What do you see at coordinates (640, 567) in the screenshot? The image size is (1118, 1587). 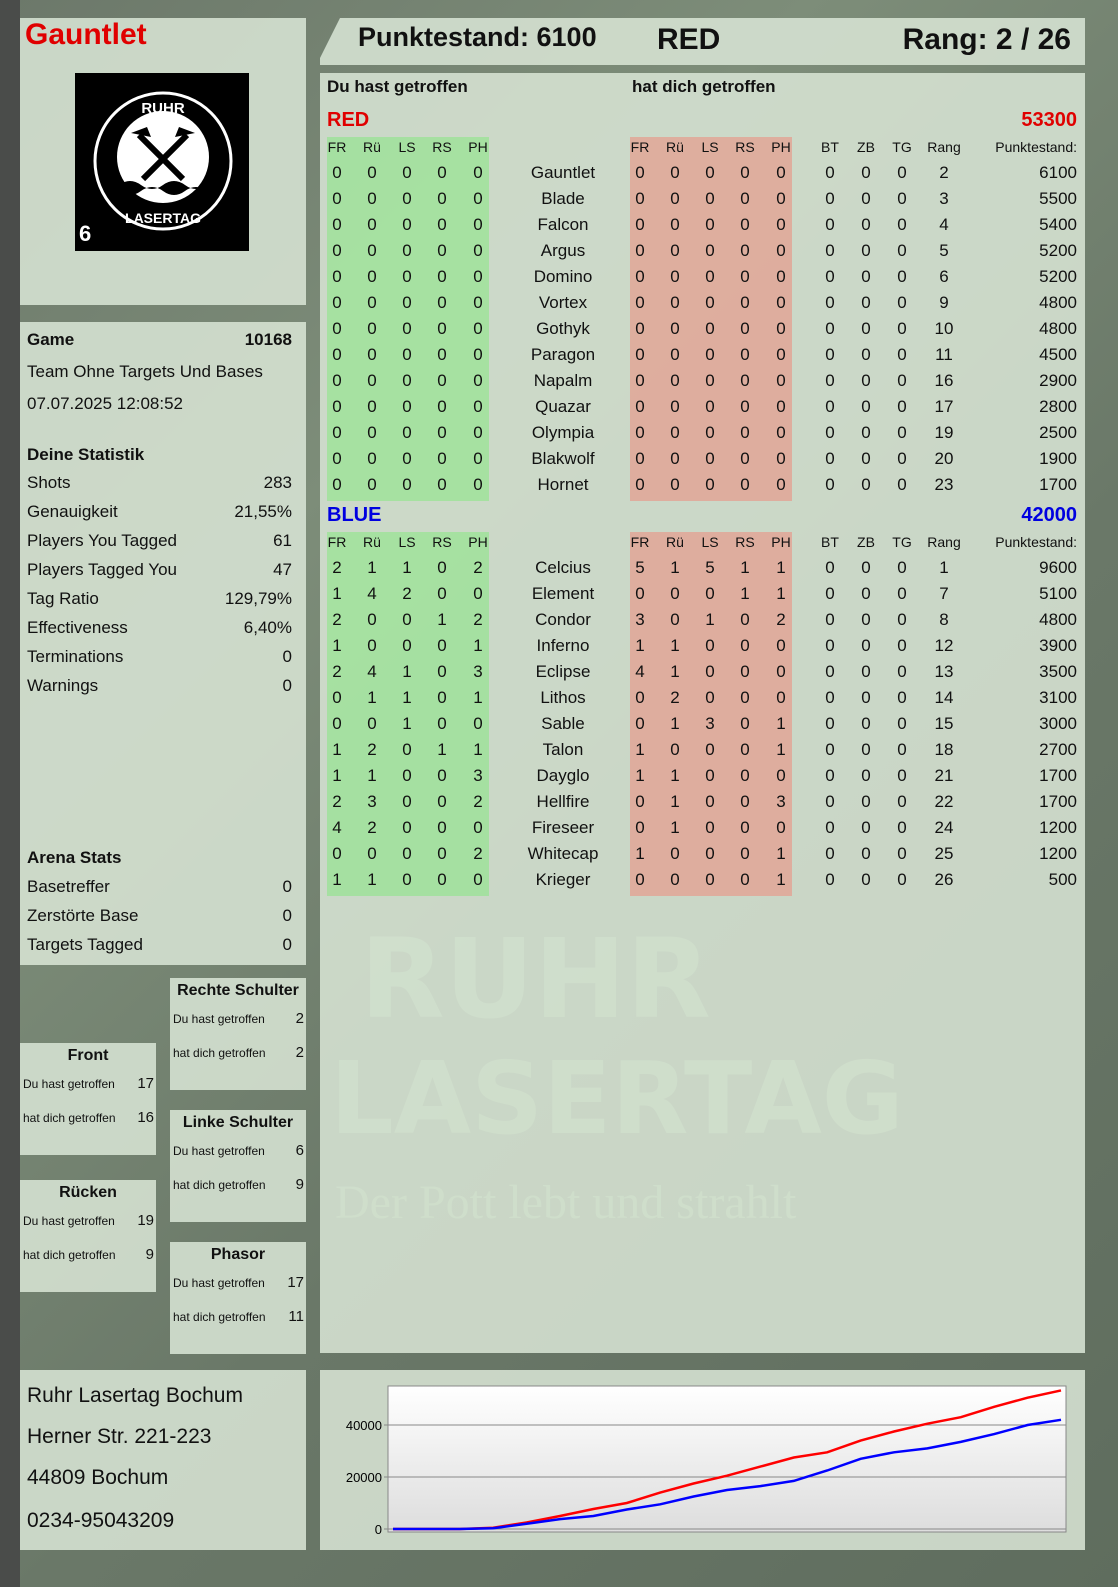 I see `got-cell: 5` at bounding box center [640, 567].